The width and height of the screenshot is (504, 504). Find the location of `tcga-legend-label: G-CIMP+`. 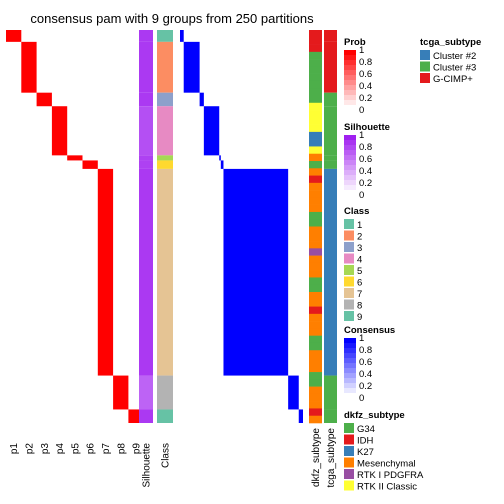

tcga-legend-label: G-CIMP+ is located at coordinates (453, 79).